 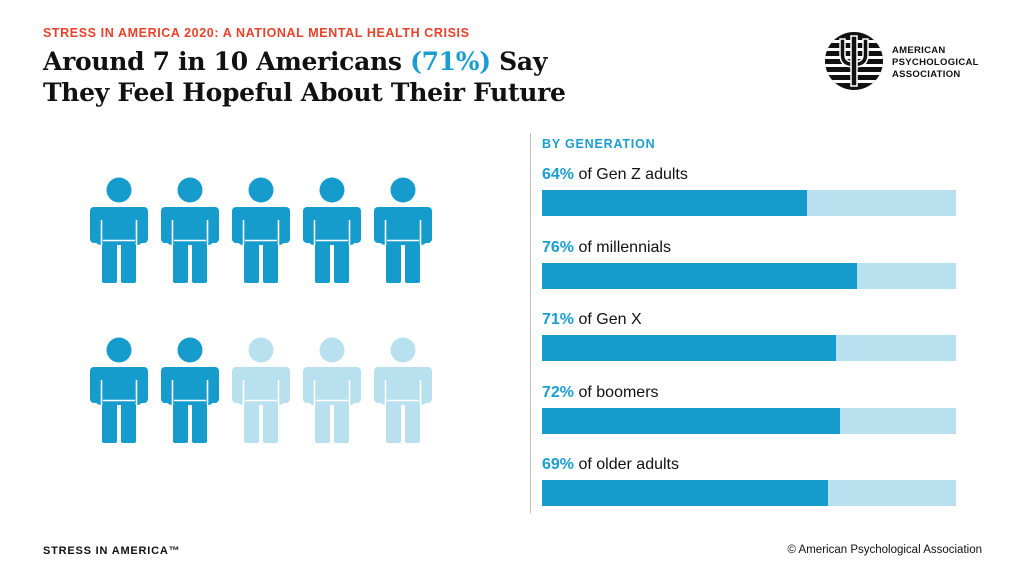 I want to click on bar-row: 71% of Gen X, so click(x=749, y=335).